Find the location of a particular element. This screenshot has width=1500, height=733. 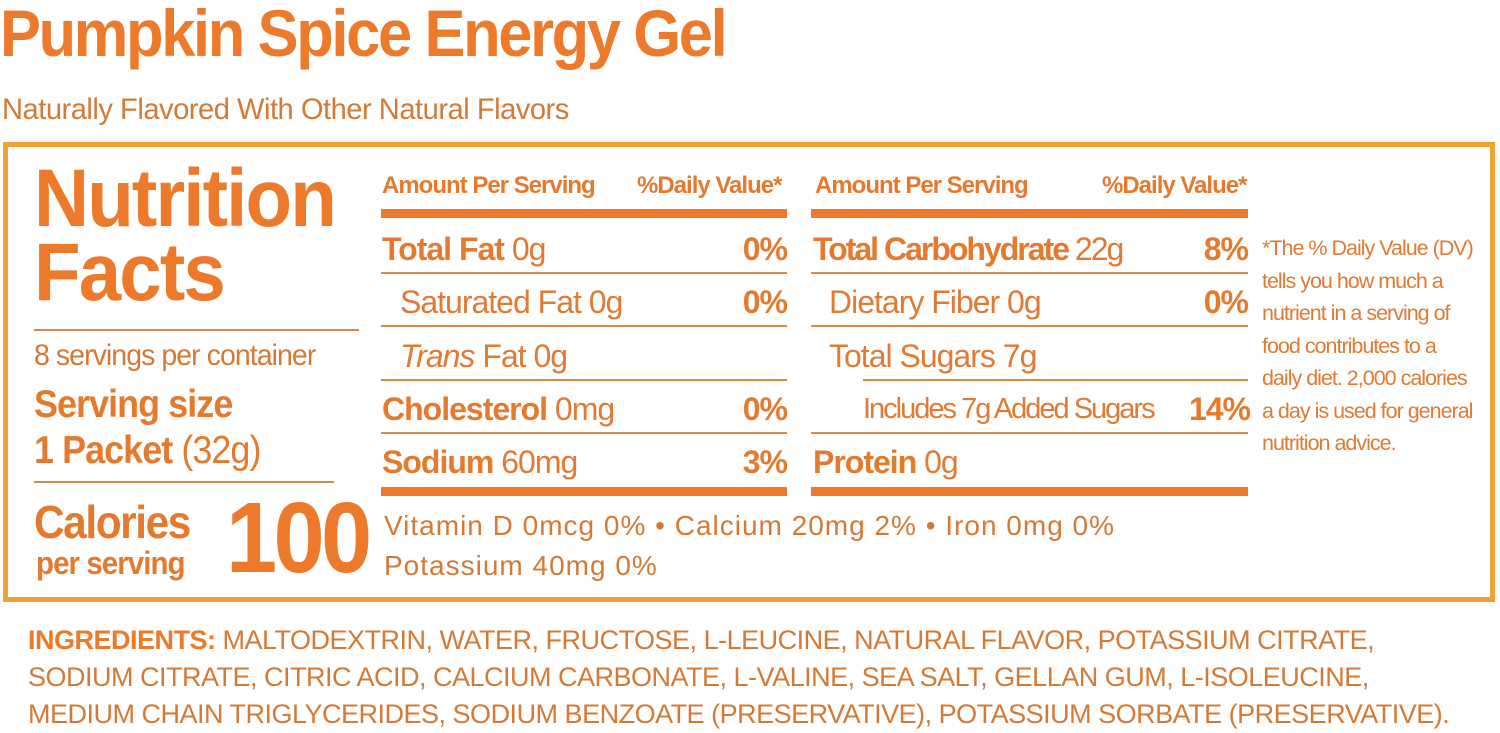

heading-line-2: Facts is located at coordinates (130, 272).